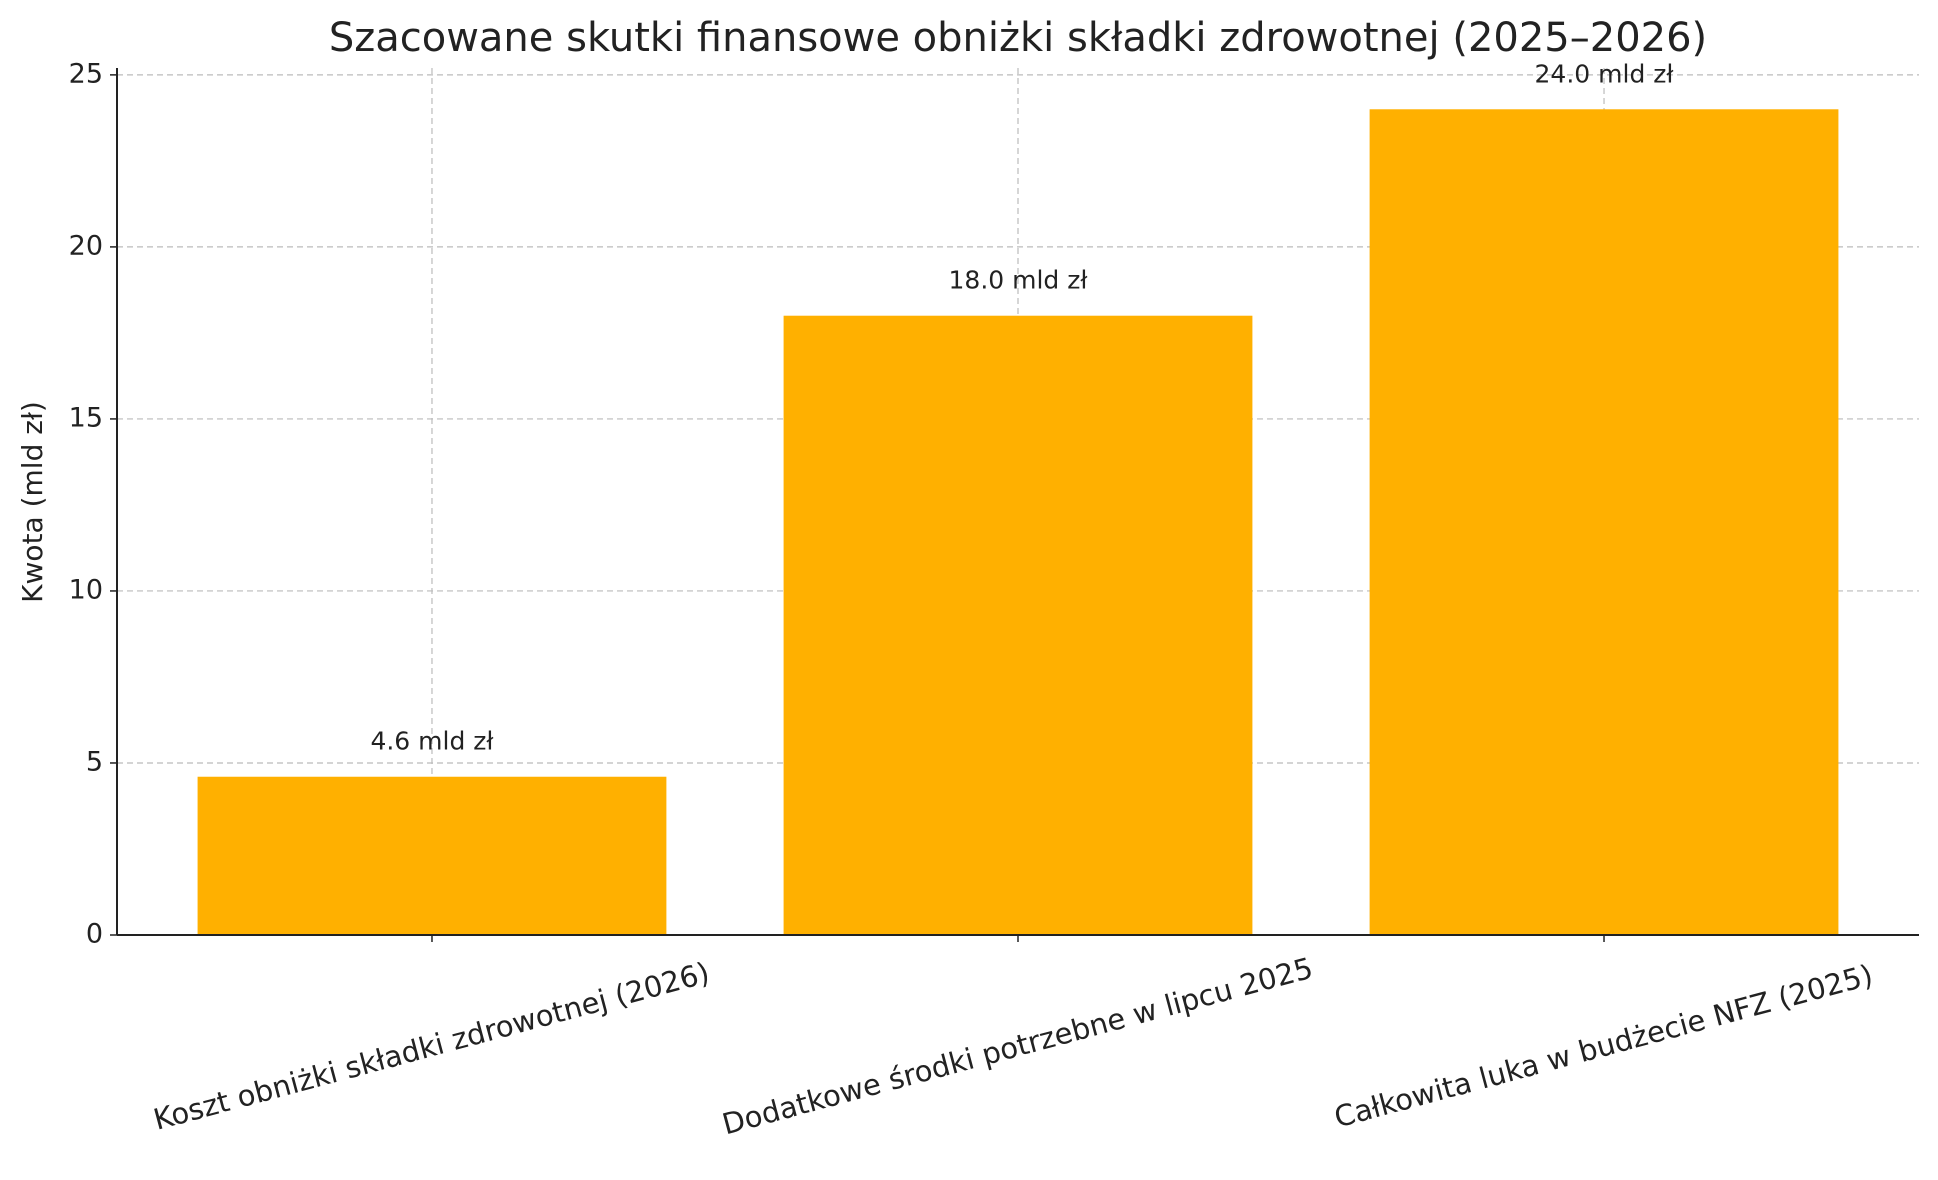 This screenshot has height=1180, width=1938. Describe the element at coordinates (32, 502) in the screenshot. I see `y-axis-label: Kwota (mld zł)` at that location.